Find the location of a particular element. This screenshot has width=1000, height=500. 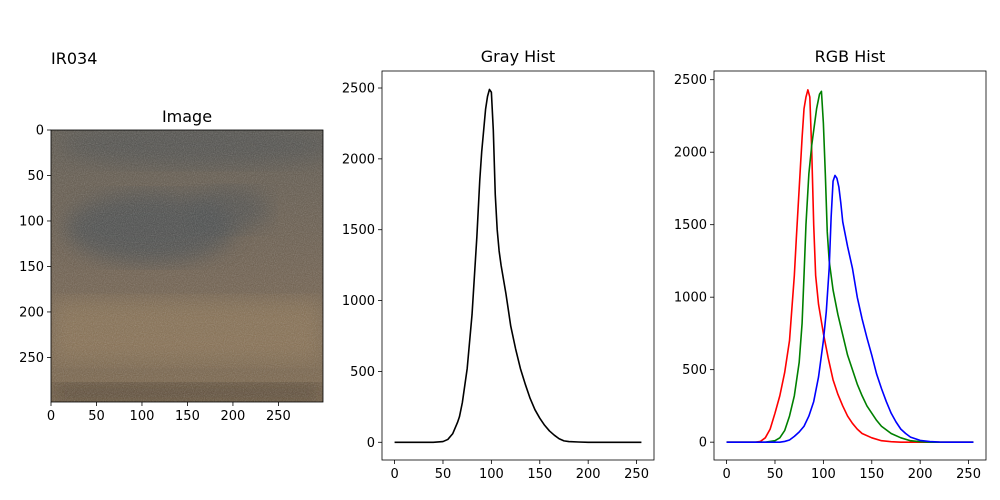

rgb-hist-y-tick-label: 2500 is located at coordinates (690, 80).